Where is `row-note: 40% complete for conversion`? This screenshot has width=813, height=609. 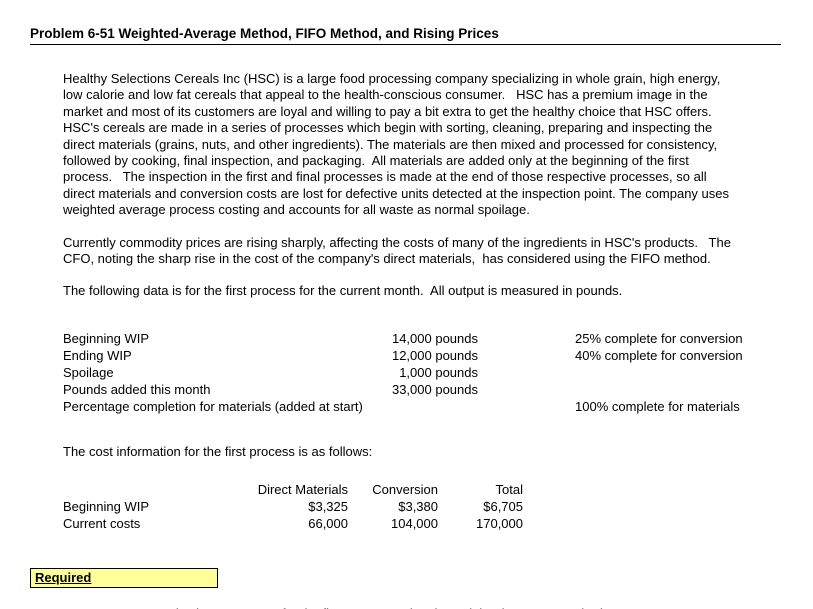
row-note: 40% complete for conversion is located at coordinates (659, 355).